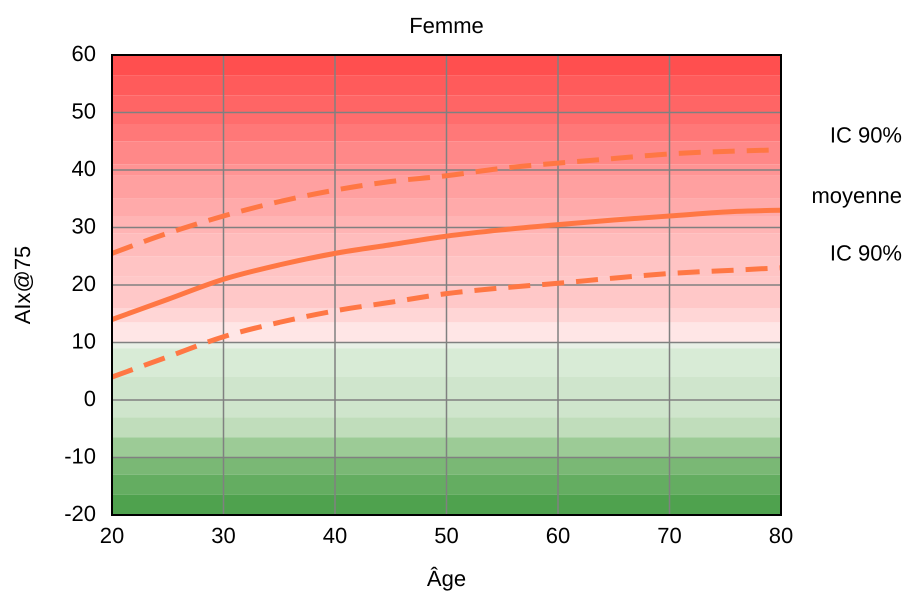 The width and height of the screenshot is (906, 593). Describe the element at coordinates (781, 535) in the screenshot. I see `x-tick-label: 80` at that location.